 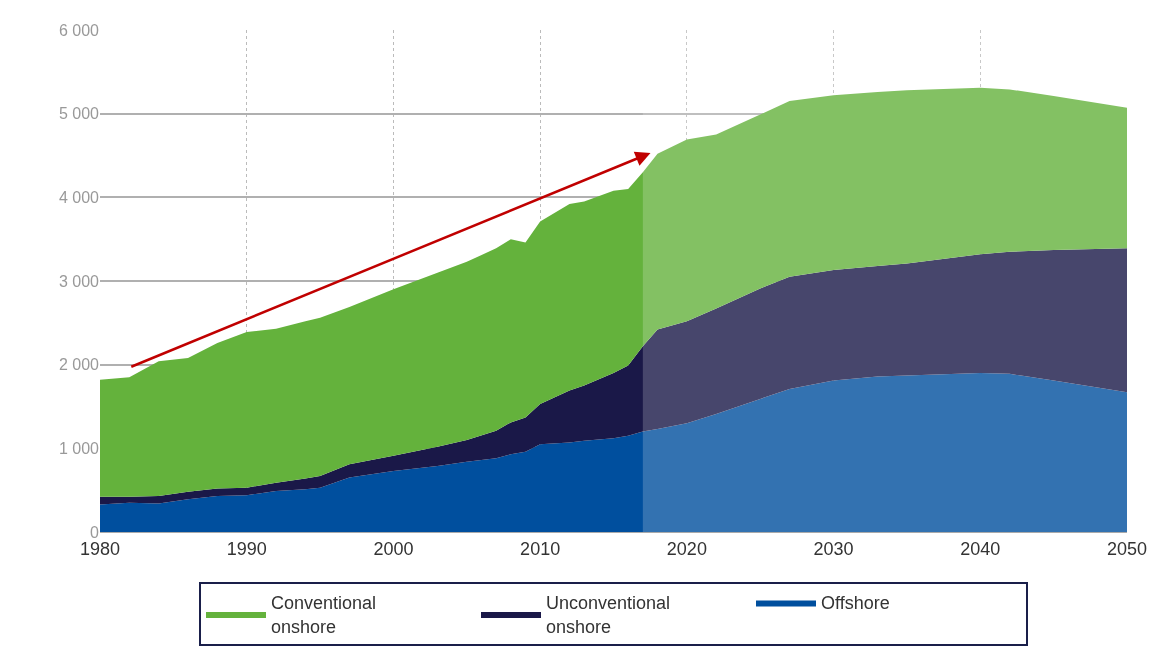 I want to click on x-tick-label: 2030, so click(x=833, y=548).